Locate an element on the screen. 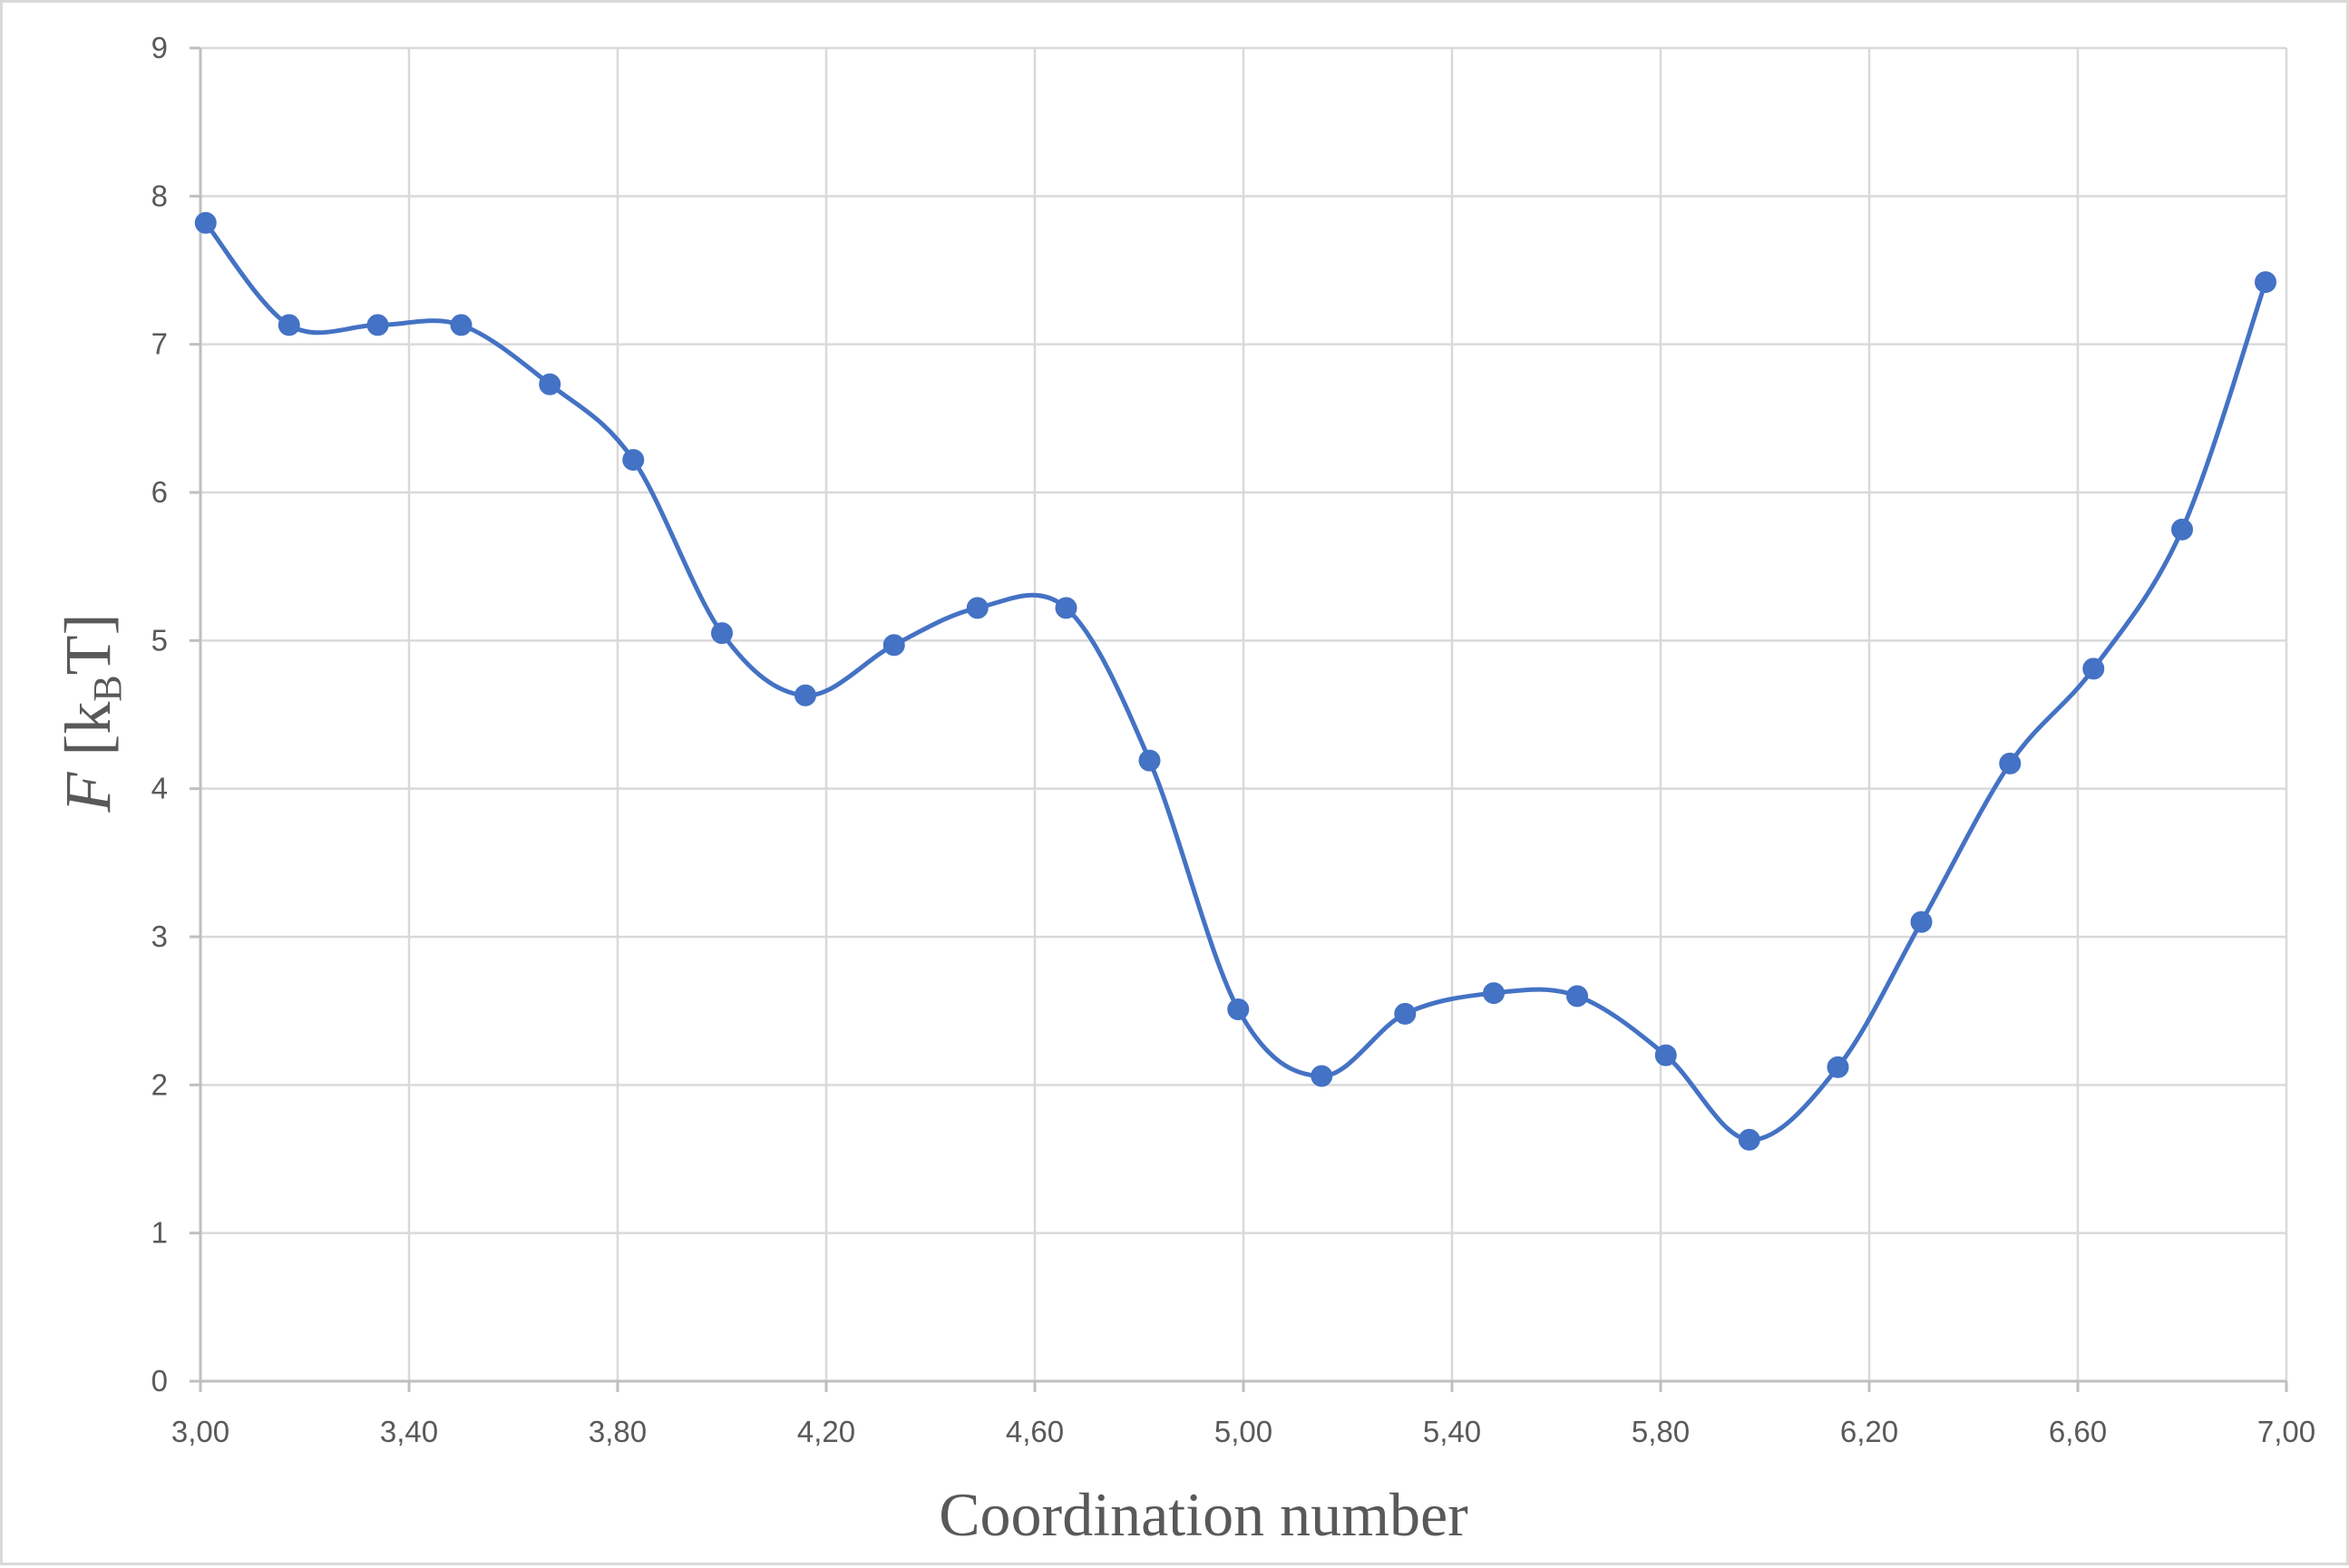 This screenshot has width=2349, height=1568. y-tick-label: 8 is located at coordinates (159, 195).